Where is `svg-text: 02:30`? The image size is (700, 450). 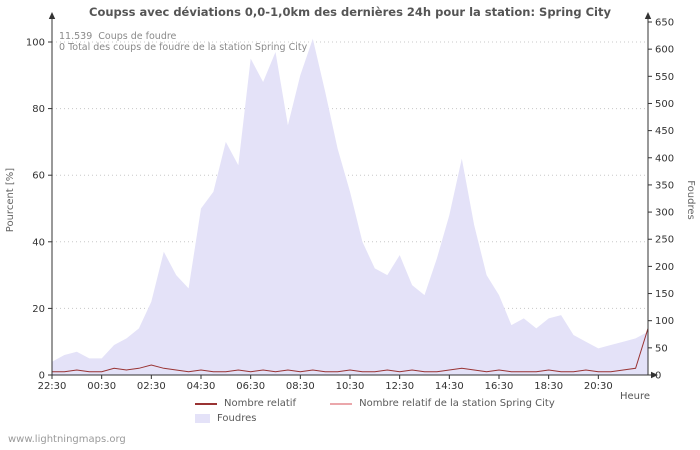 svg-text: 02:30 is located at coordinates (151, 386).